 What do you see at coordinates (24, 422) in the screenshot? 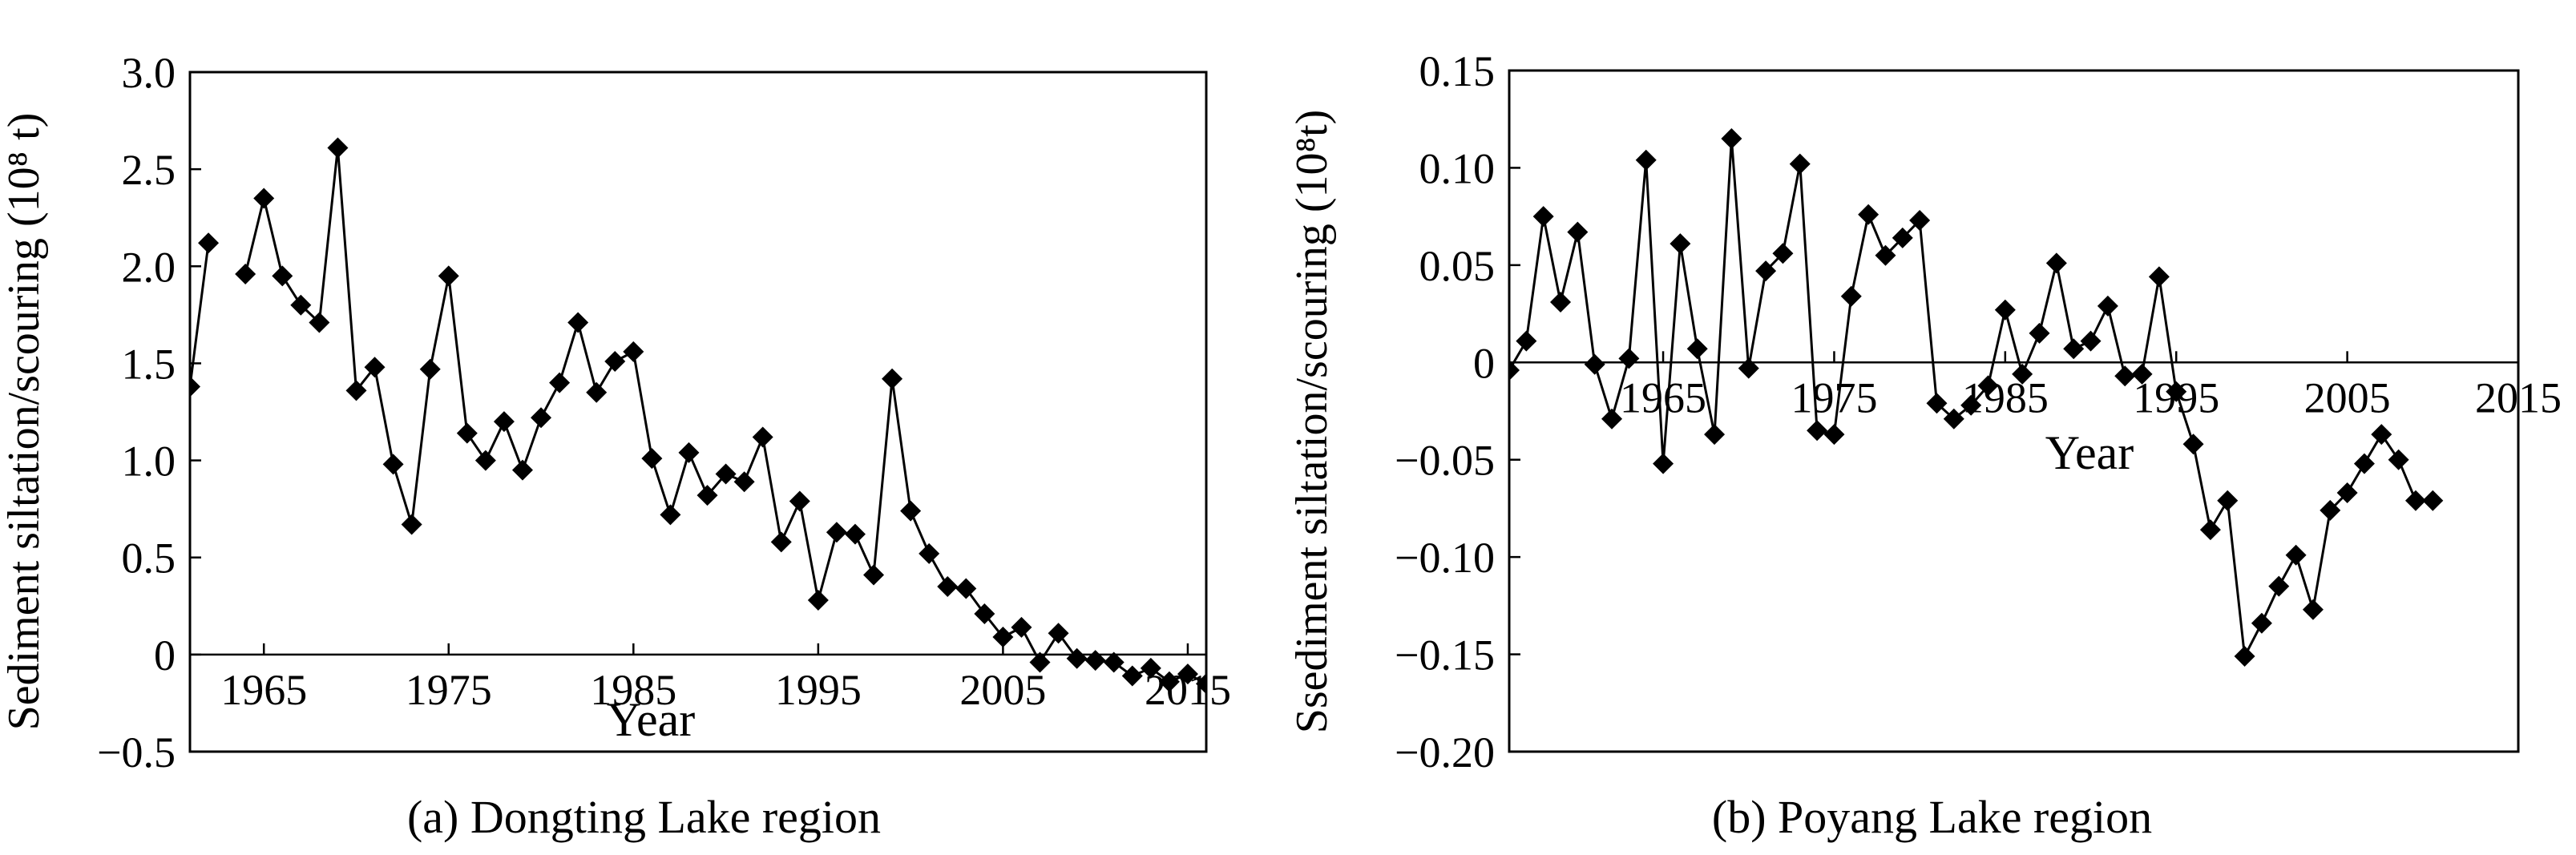
I see `y-axis-title: Sediment siltation/scouring (10⁸ t)` at bounding box center [24, 422].